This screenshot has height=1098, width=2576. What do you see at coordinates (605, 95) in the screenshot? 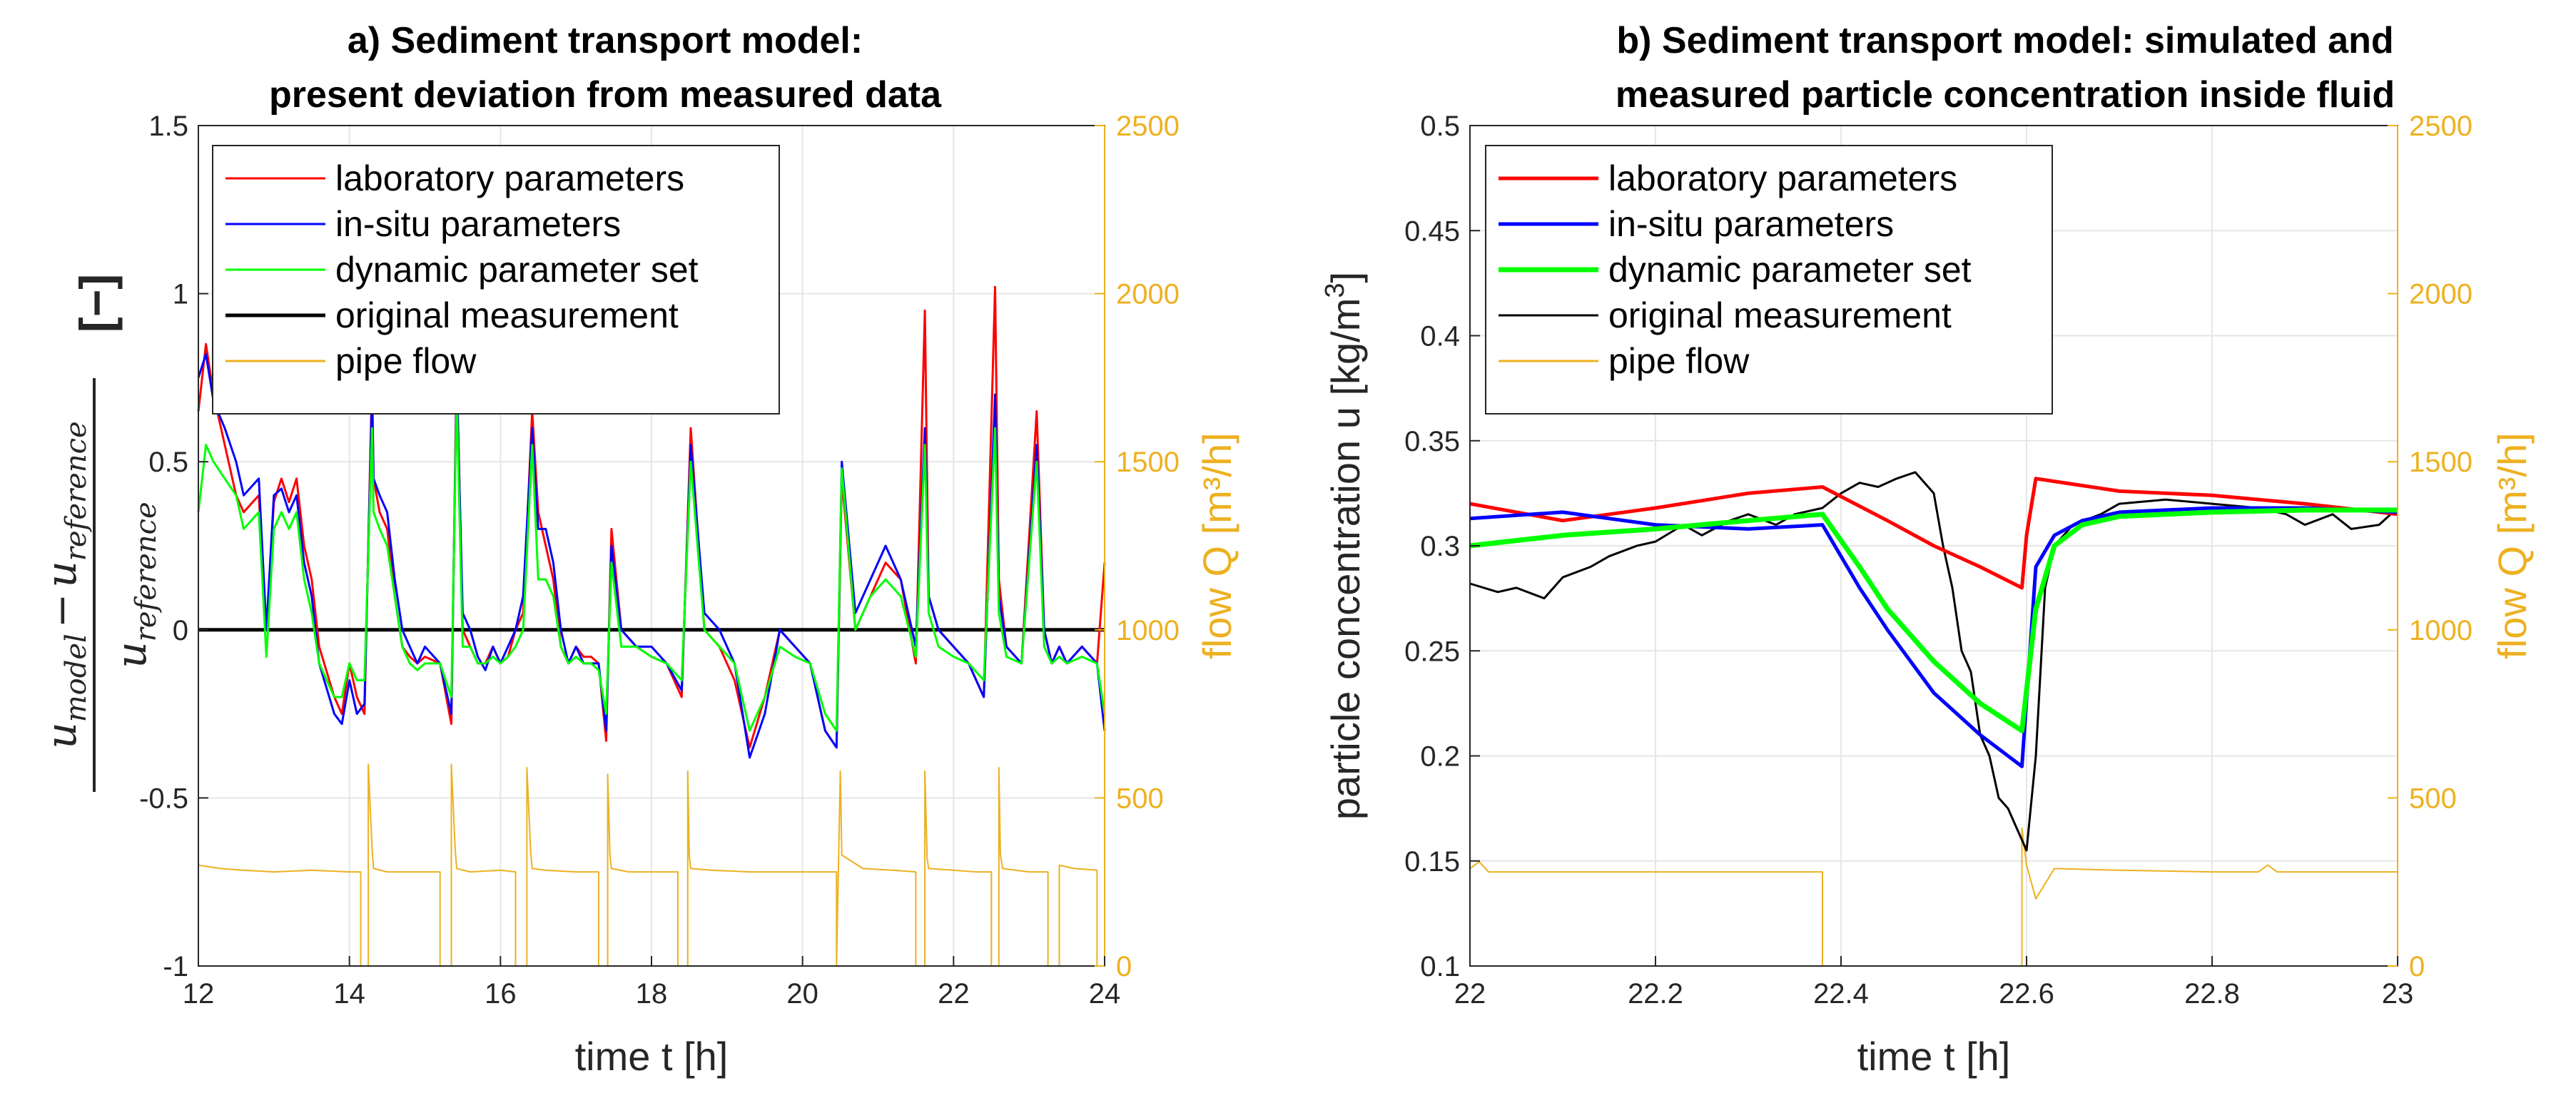
I see `panel-a-title-line-2: present deviation from measured data` at bounding box center [605, 95].